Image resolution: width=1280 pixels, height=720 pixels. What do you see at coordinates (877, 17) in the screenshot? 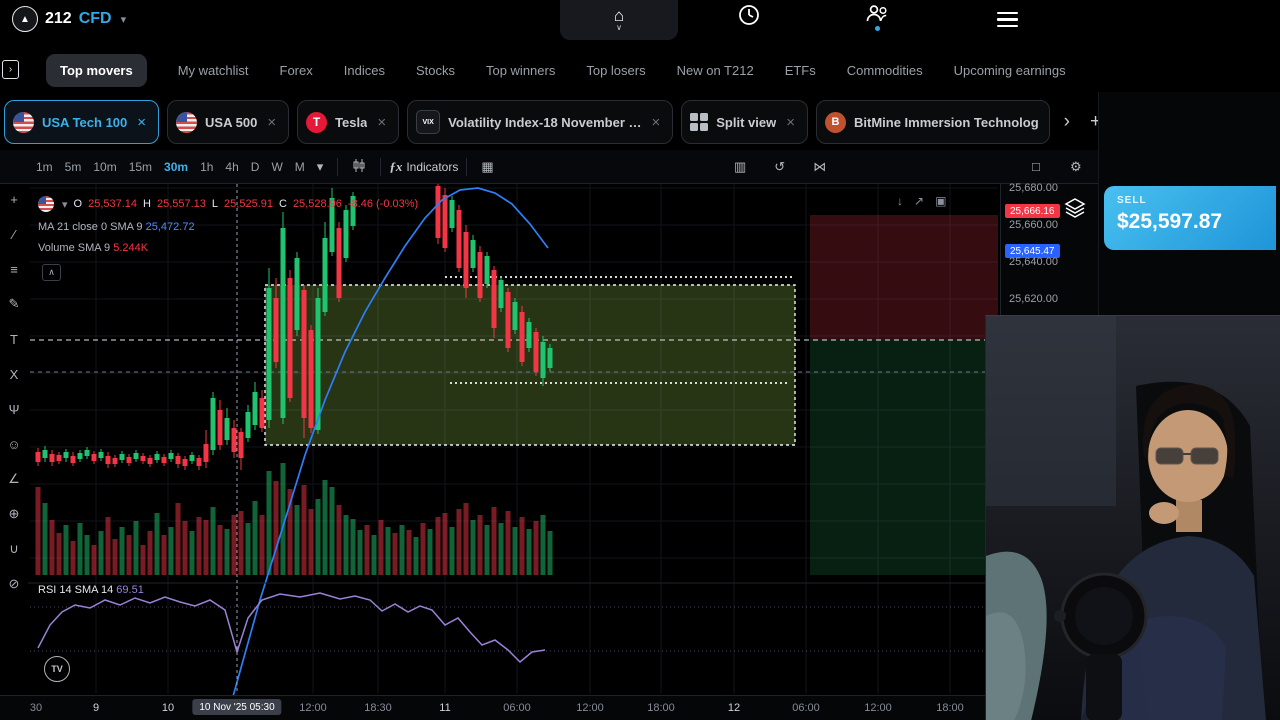
I see `community-icon` at bounding box center [877, 17].